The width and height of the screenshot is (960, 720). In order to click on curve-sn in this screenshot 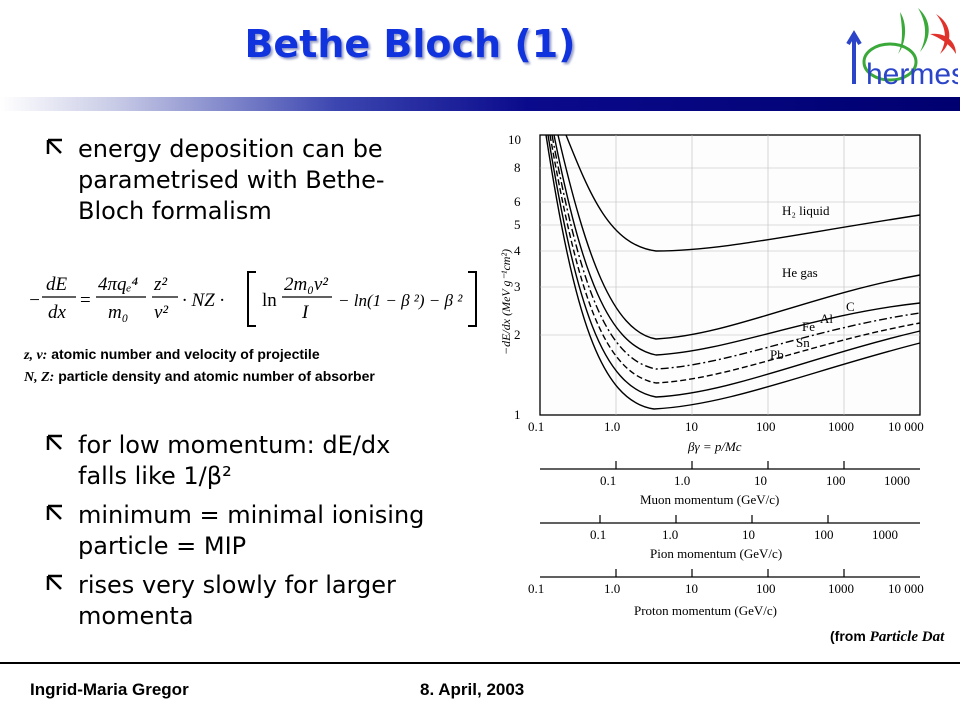, I will do `click(734, 266)`.